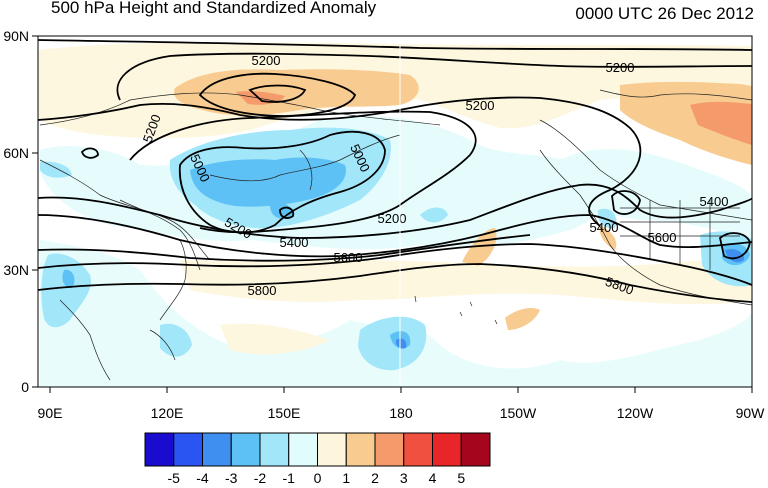  What do you see at coordinates (664, 13) in the screenshot?
I see `valid-time: 0000 UTC 26 Dec 2012` at bounding box center [664, 13].